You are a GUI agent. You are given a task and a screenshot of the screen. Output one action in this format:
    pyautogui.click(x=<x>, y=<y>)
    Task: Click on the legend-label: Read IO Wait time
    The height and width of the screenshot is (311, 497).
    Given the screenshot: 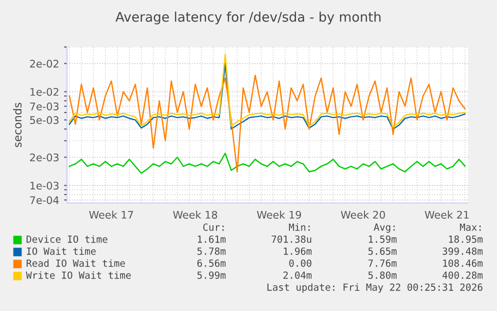 What is the action you would take?
    pyautogui.click(x=75, y=263)
    